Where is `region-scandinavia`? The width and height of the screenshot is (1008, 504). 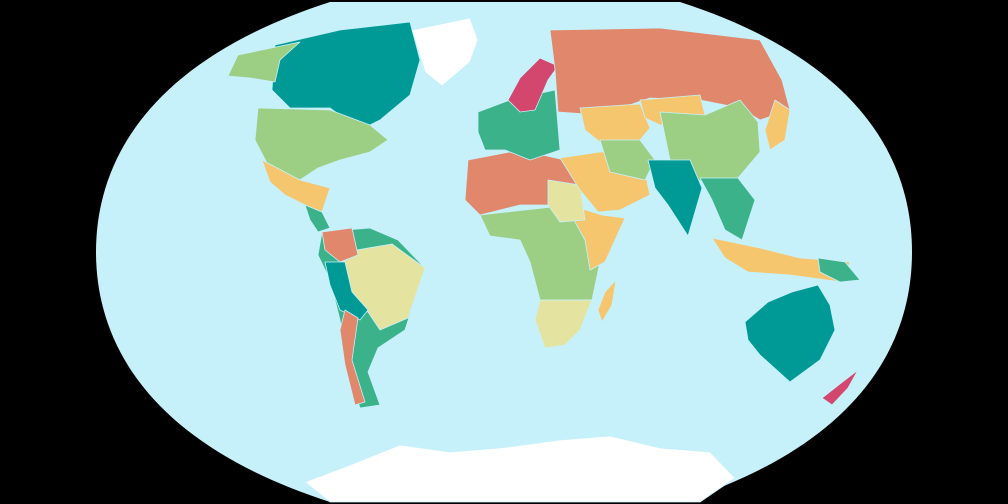
region-scandinavia is located at coordinates (533, 85).